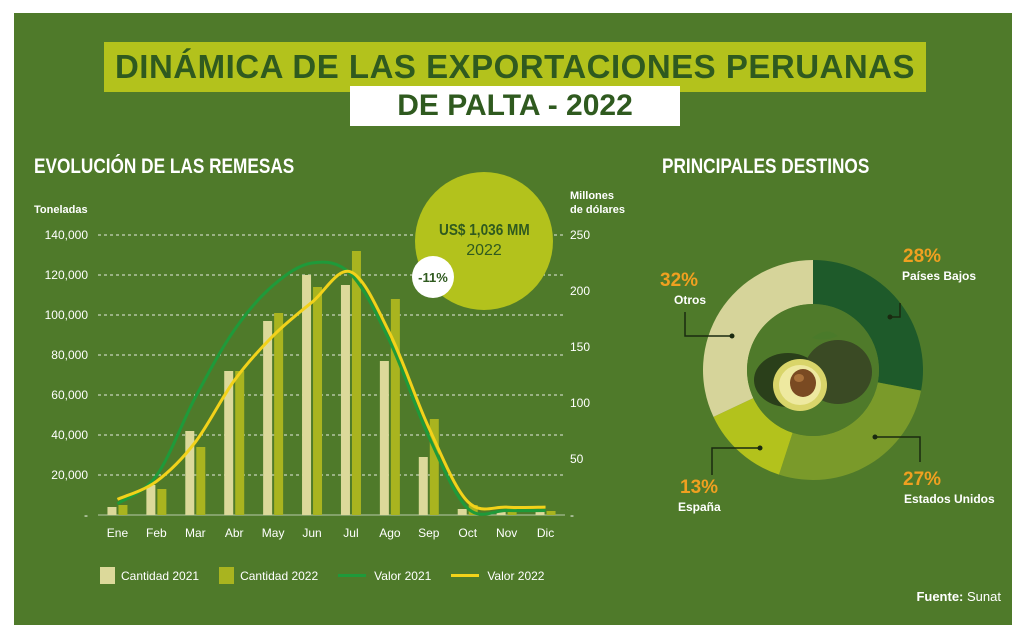 The image size is (1027, 635). Describe the element at coordinates (699, 507) in the screenshot. I see `dest-label-espana: España` at that location.